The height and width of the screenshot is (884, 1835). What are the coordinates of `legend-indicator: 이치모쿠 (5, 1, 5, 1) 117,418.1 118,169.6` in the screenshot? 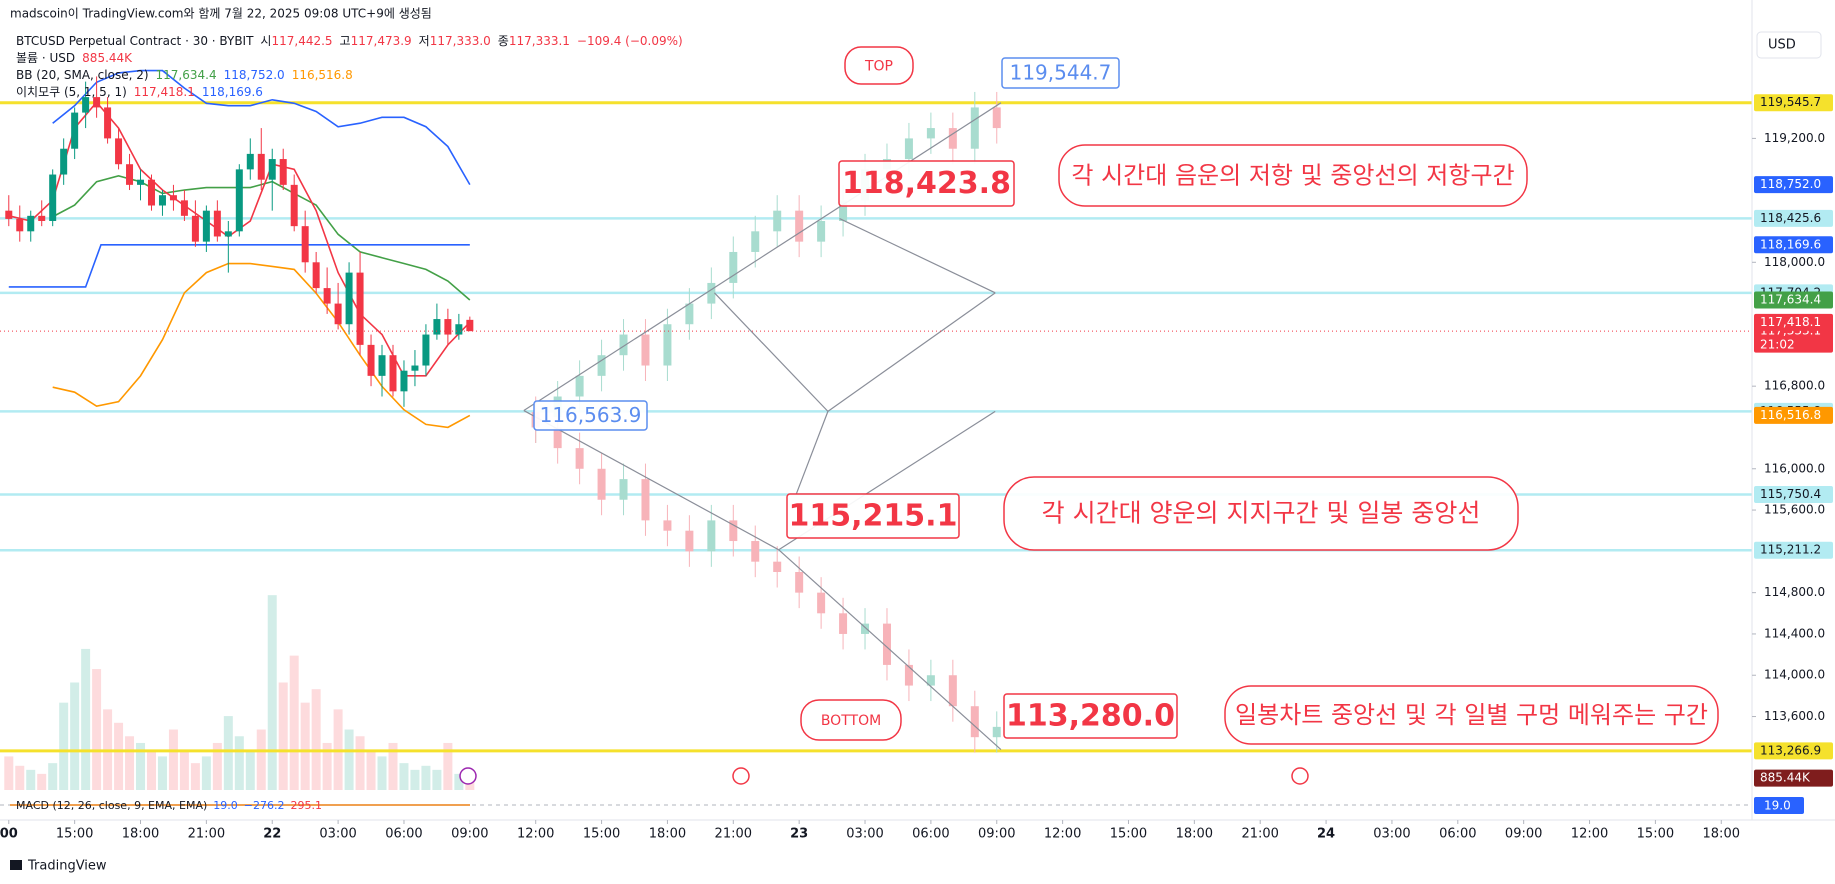 It's located at (139, 92).